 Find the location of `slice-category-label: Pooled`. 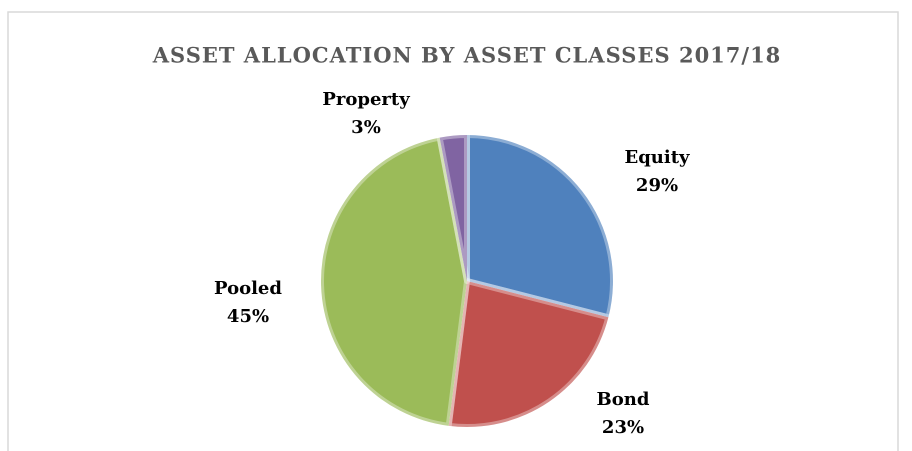

slice-category-label: Pooled is located at coordinates (248, 288).